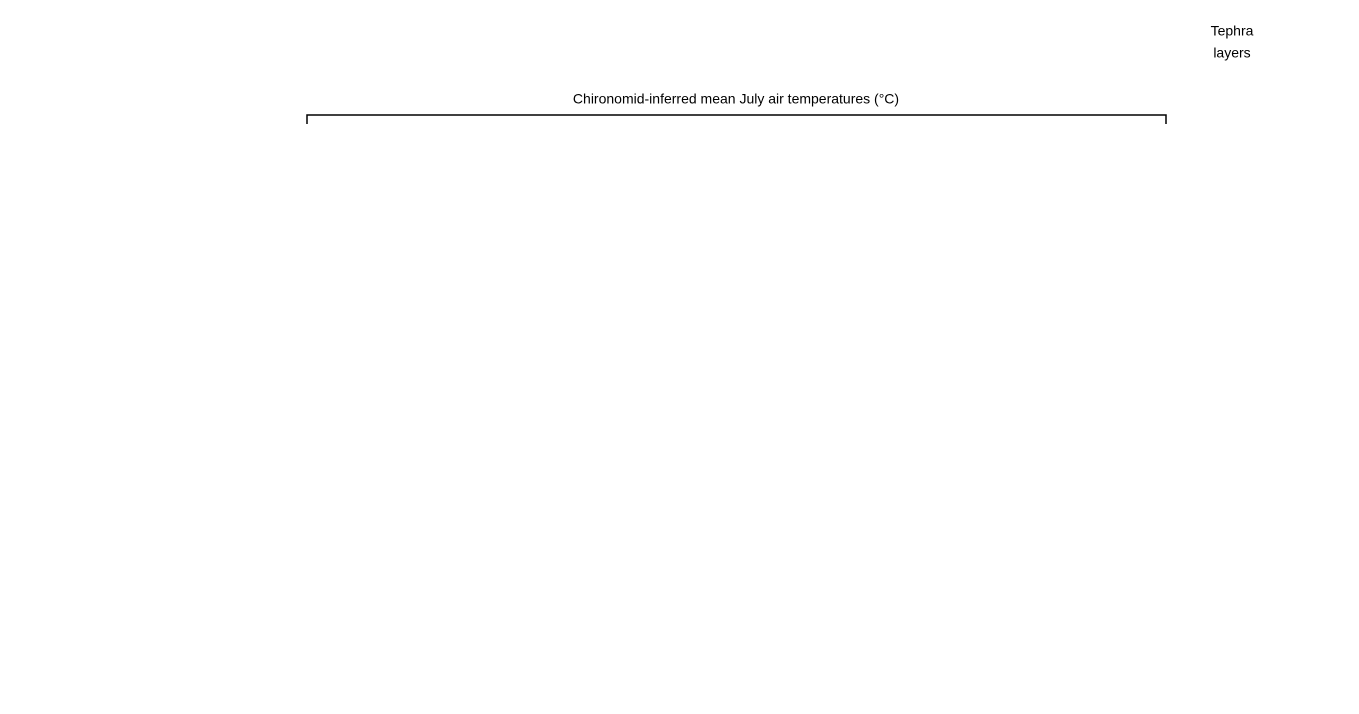  I want to click on tephra-header: Tephra, so click(1232, 31).